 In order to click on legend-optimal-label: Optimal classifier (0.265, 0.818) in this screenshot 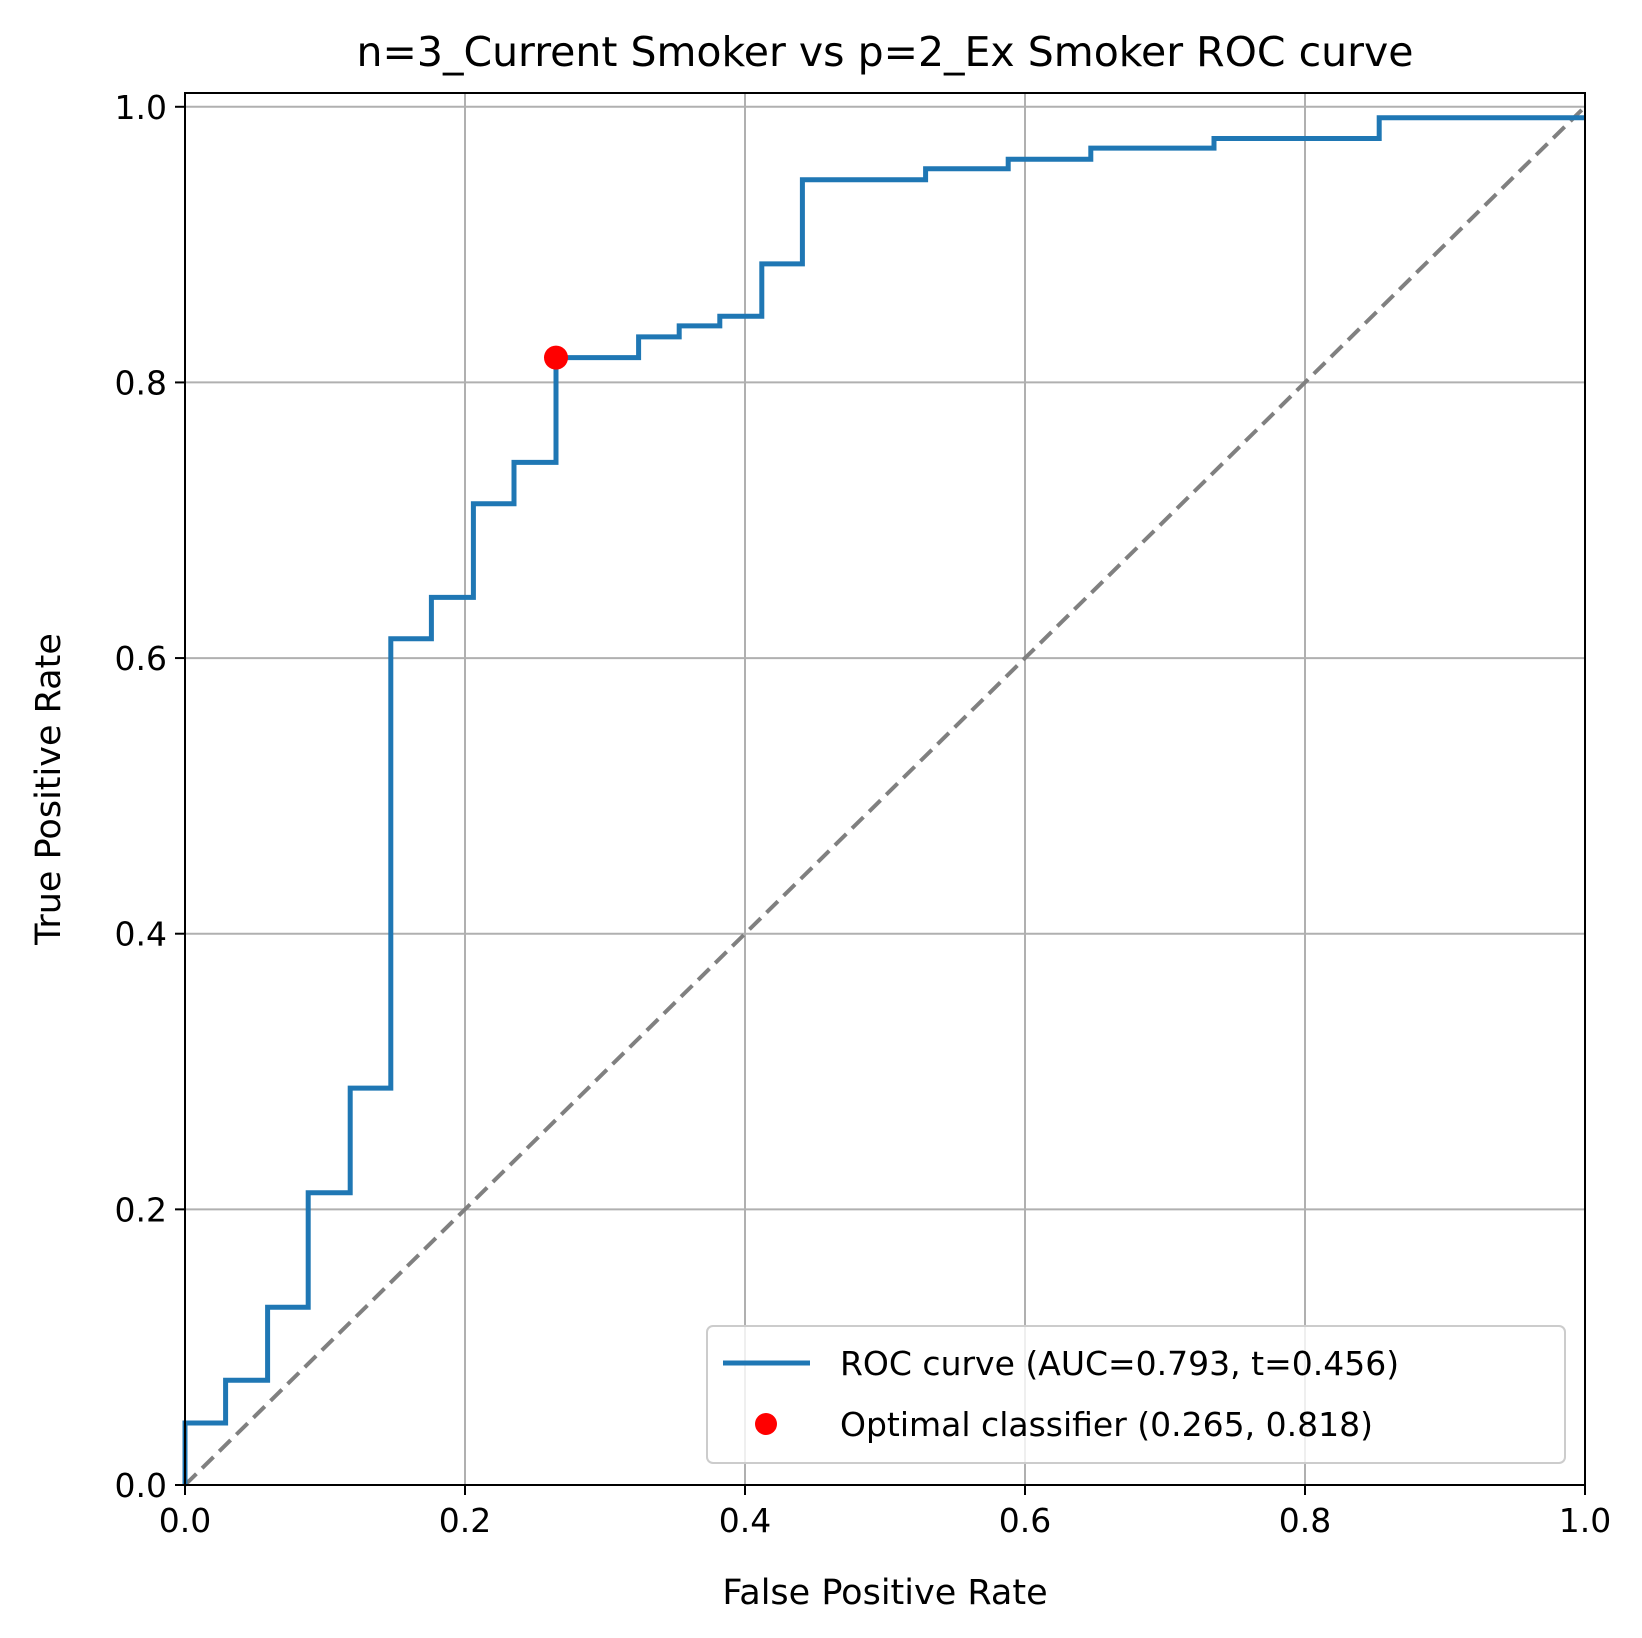, I will do `click(1106, 1424)`.